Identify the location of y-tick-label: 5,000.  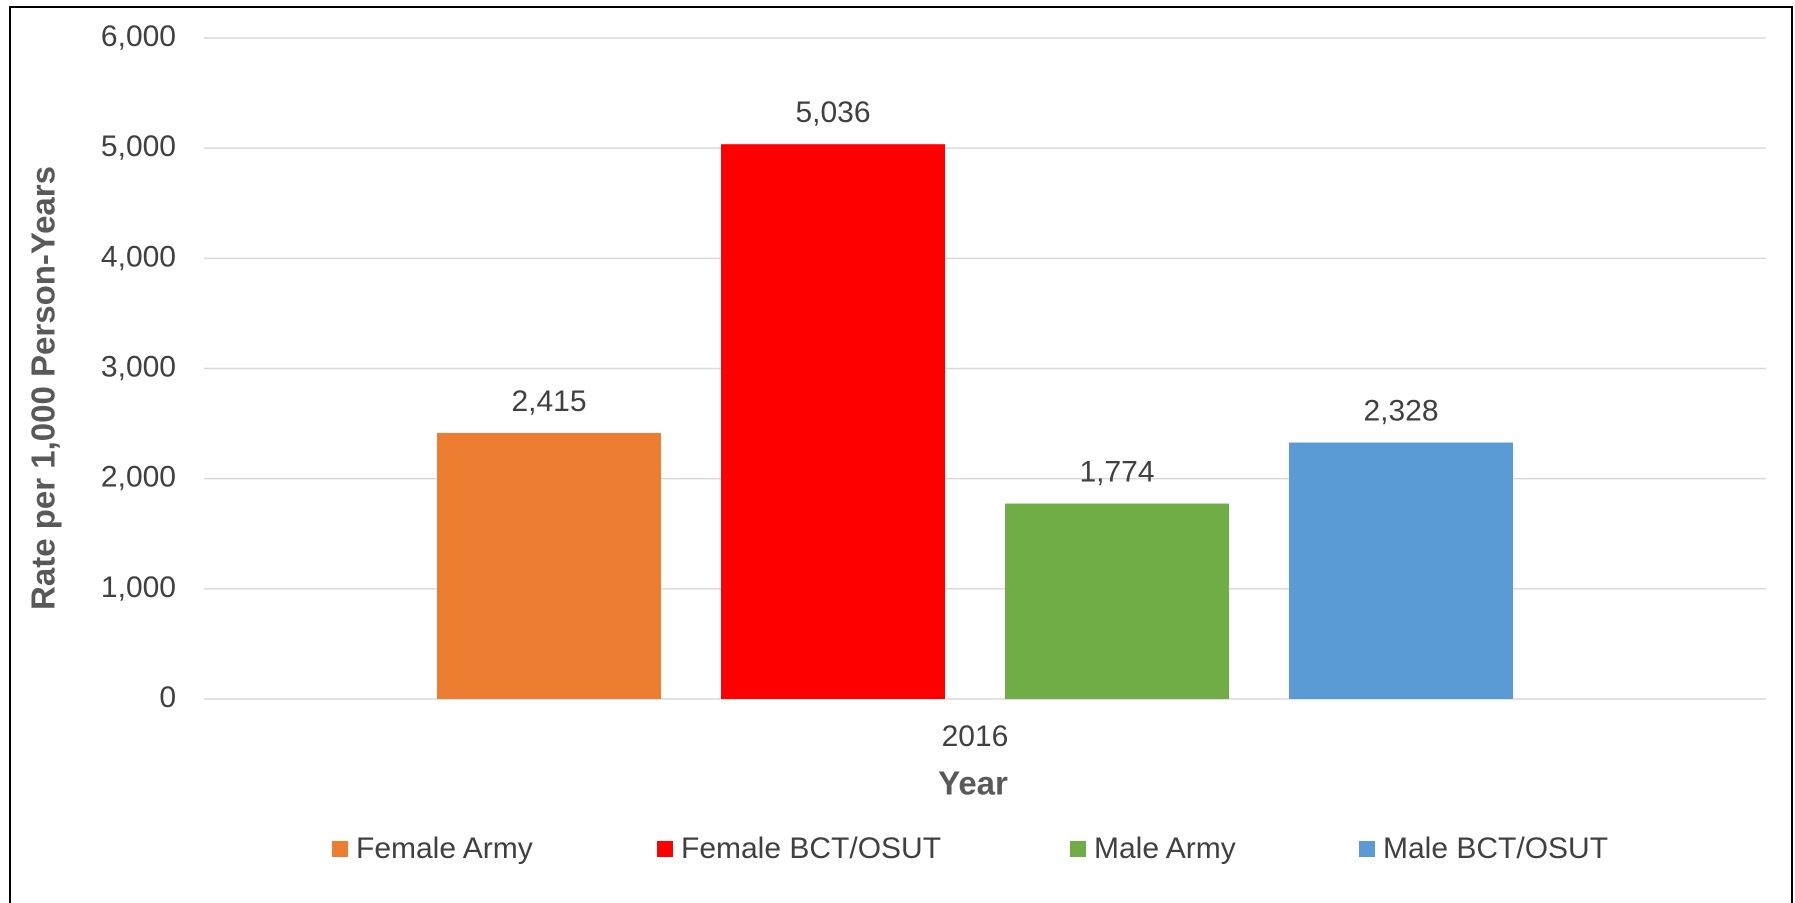
(138, 146).